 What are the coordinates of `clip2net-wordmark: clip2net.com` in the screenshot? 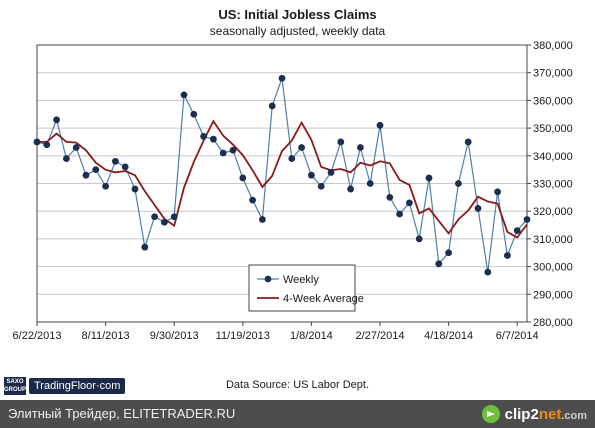 It's located at (546, 414).